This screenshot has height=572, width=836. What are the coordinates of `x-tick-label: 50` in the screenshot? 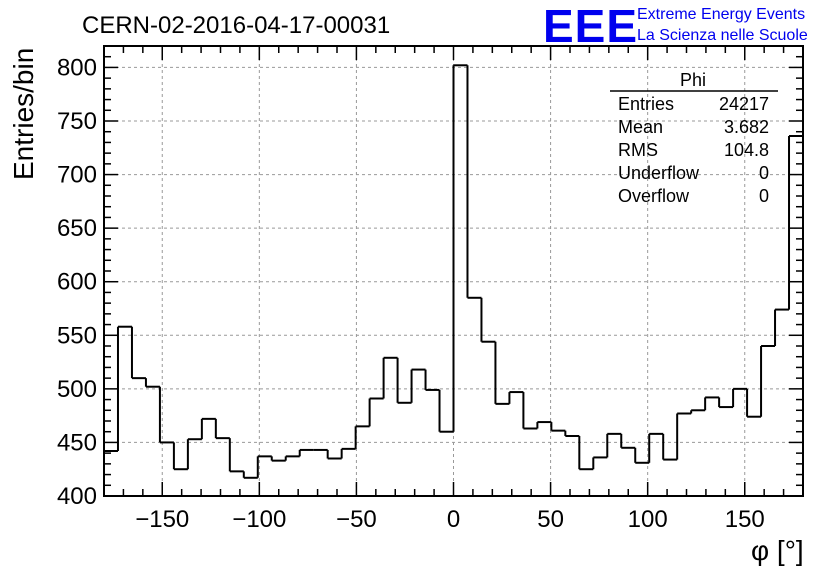 It's located at (550, 519).